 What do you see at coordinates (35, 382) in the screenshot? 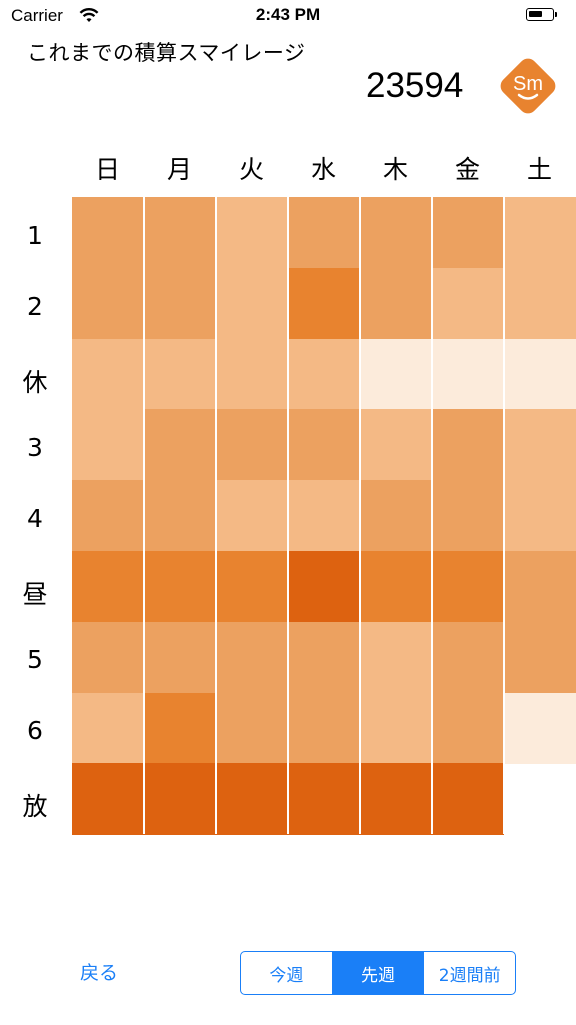
I see `period-break: 休` at bounding box center [35, 382].